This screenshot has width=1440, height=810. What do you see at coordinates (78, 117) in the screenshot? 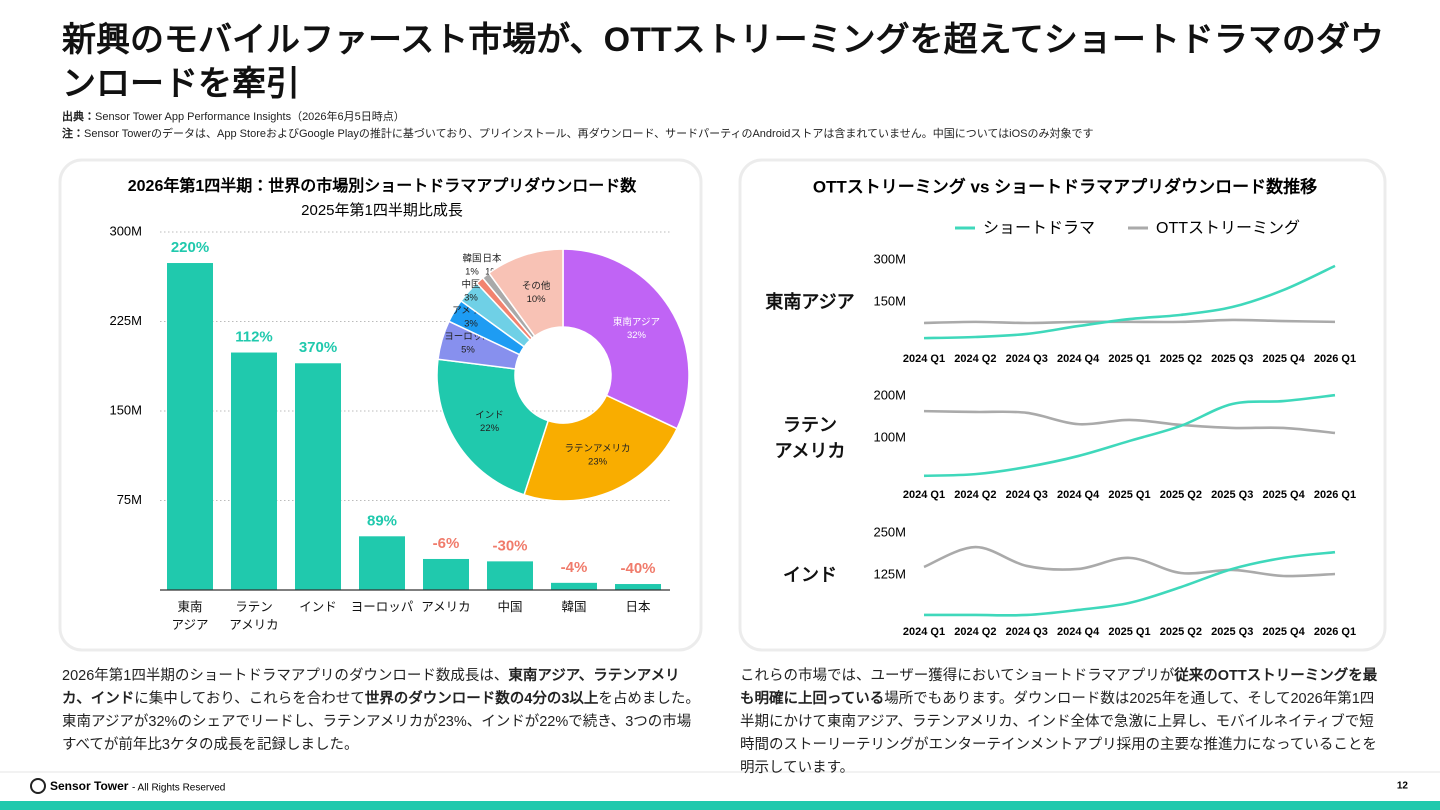
I see `source-label: 出典：` at bounding box center [78, 117].